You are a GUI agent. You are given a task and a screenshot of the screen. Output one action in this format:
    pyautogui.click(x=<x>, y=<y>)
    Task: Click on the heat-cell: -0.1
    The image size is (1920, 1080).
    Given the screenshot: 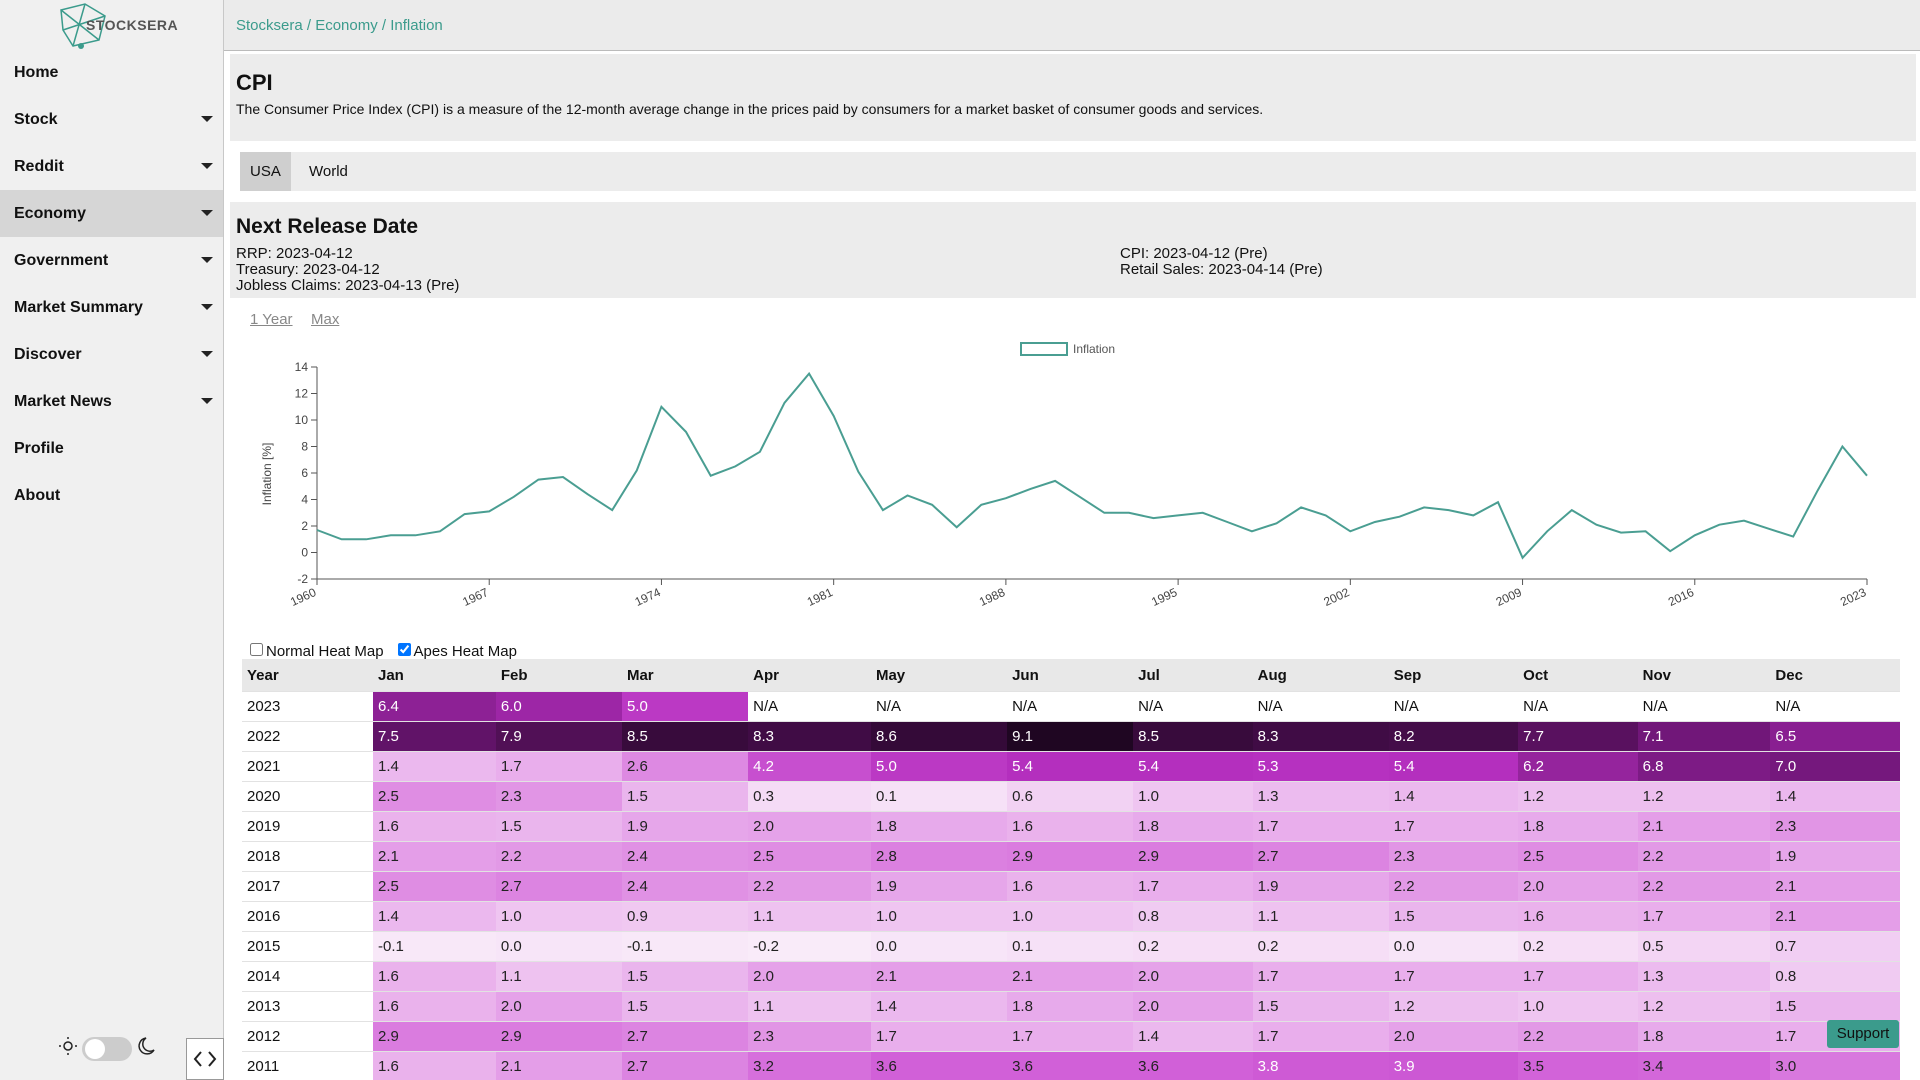 What is the action you would take?
    pyautogui.click(x=685, y=946)
    